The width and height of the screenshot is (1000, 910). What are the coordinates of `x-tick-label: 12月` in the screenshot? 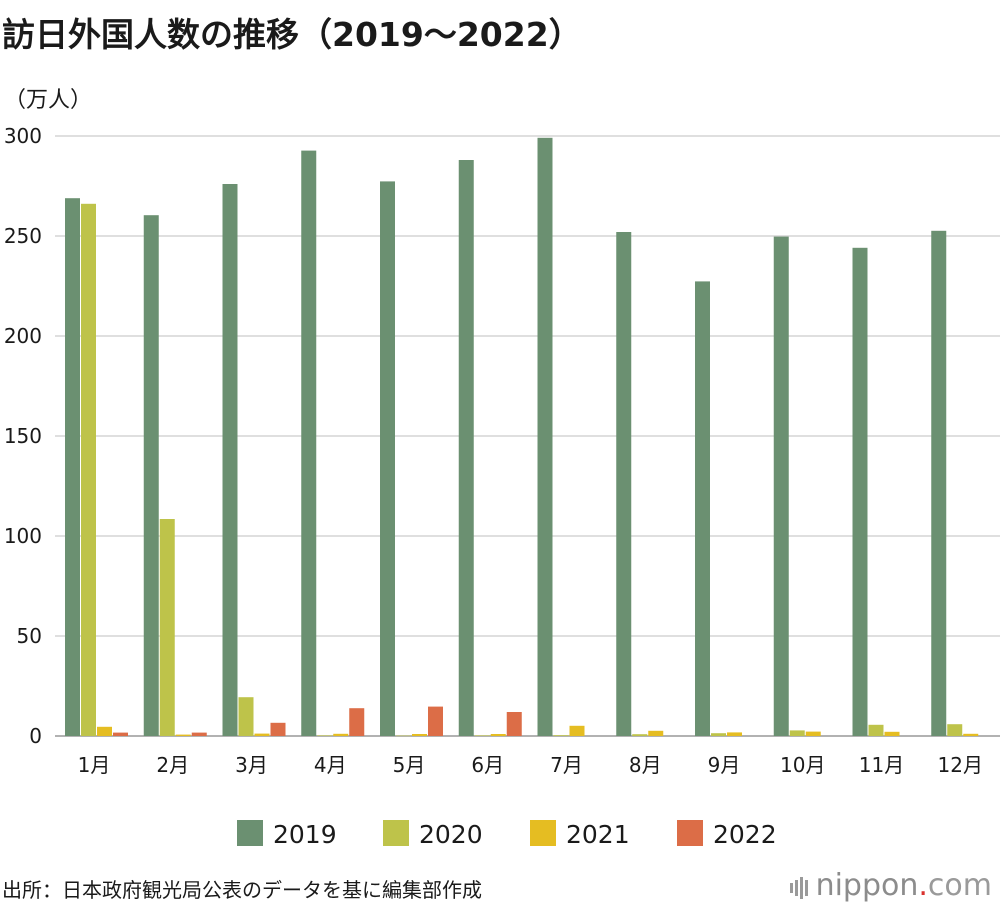 It's located at (960, 765).